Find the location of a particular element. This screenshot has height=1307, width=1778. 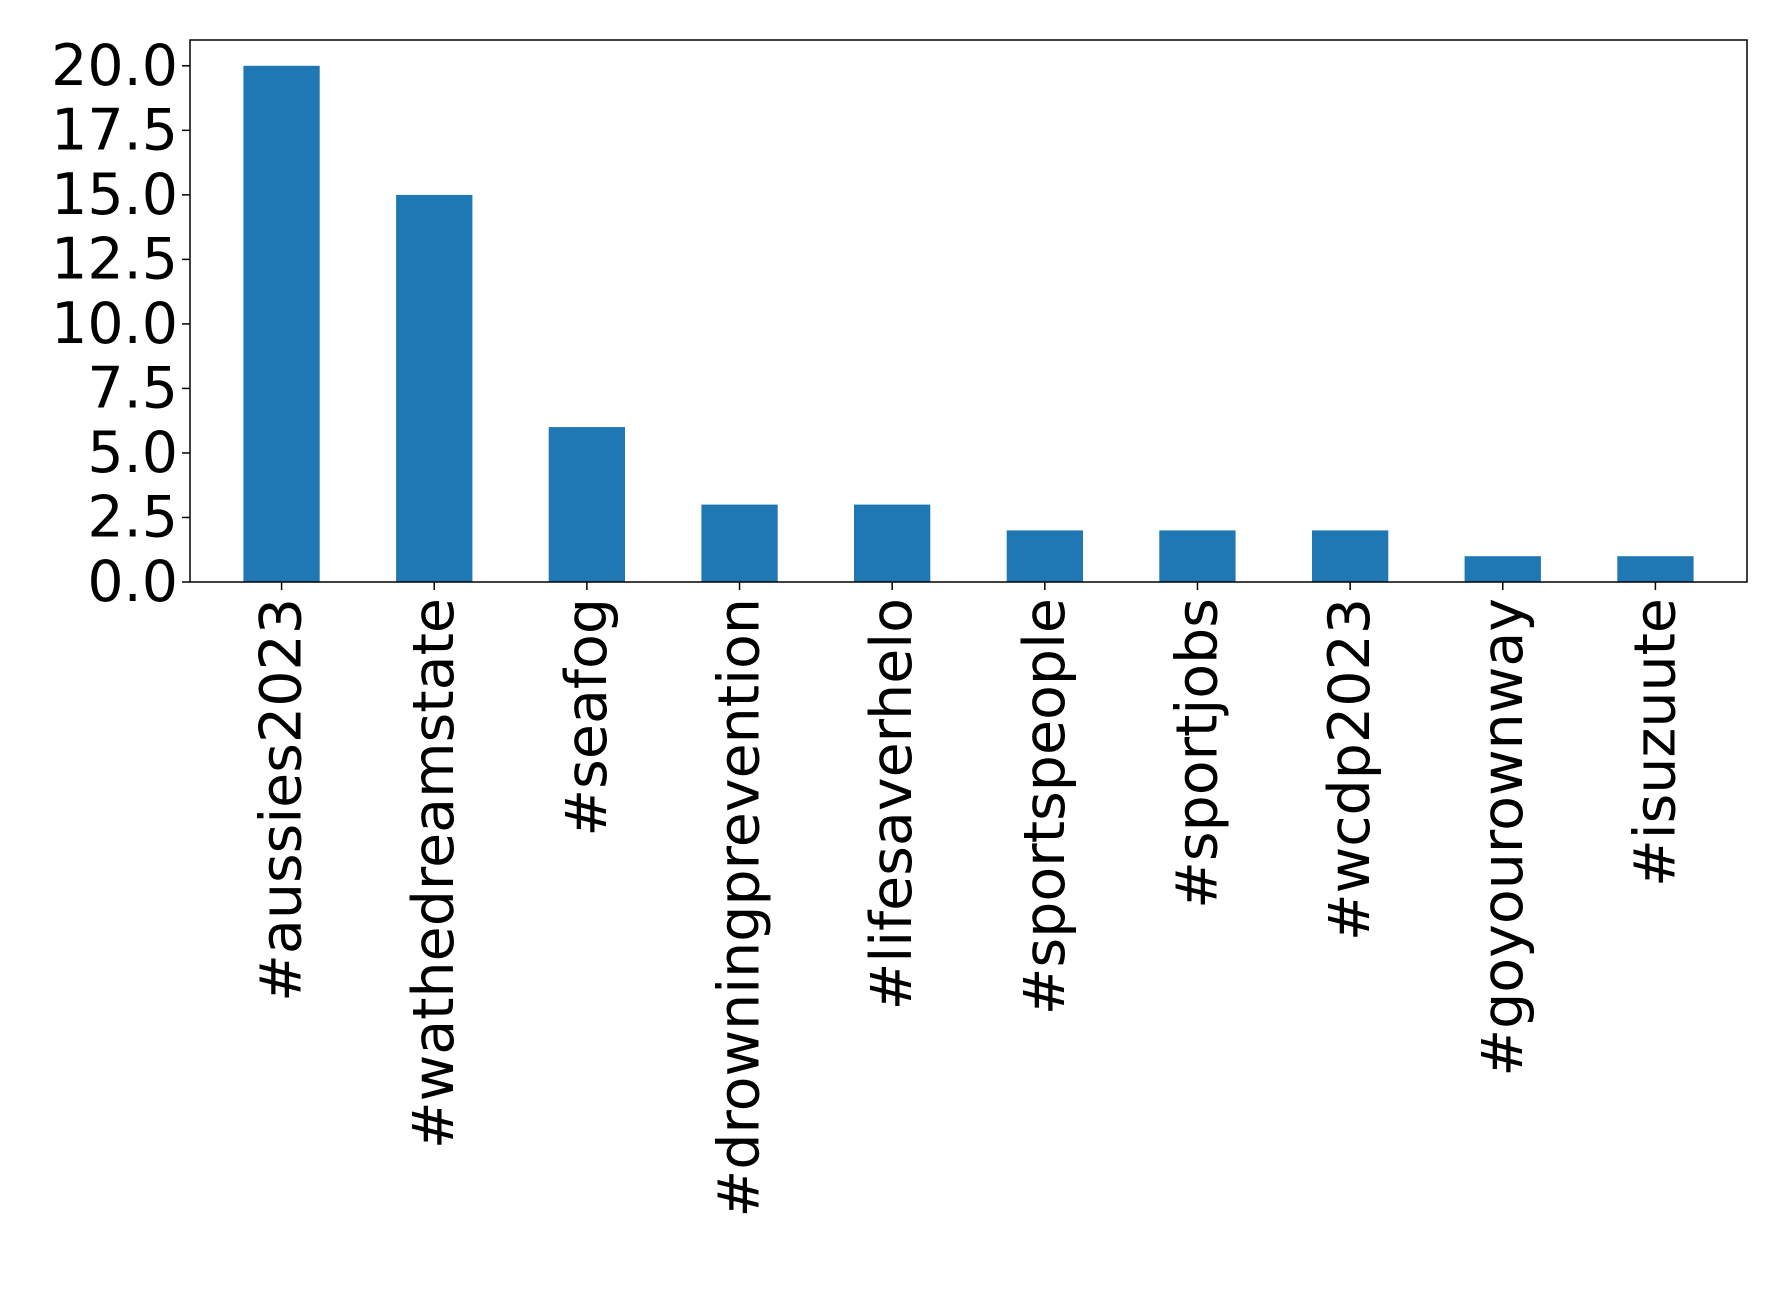

y-tick-label-6: 15.0 is located at coordinates (114, 195).